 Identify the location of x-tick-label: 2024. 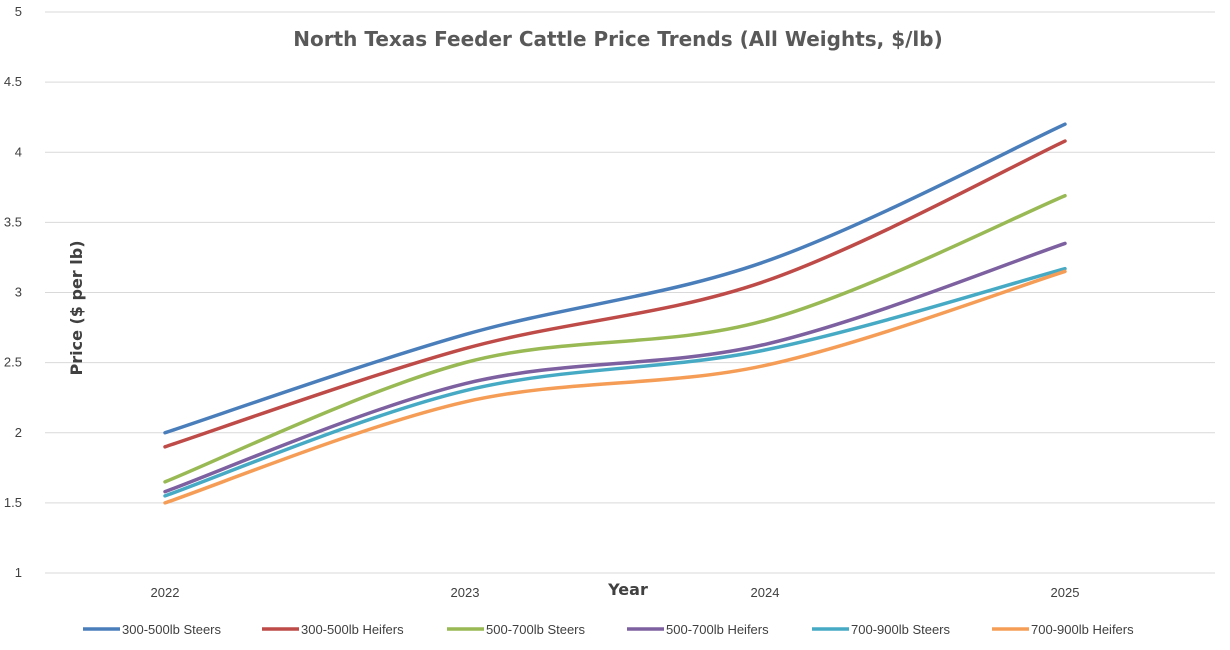
(765, 592).